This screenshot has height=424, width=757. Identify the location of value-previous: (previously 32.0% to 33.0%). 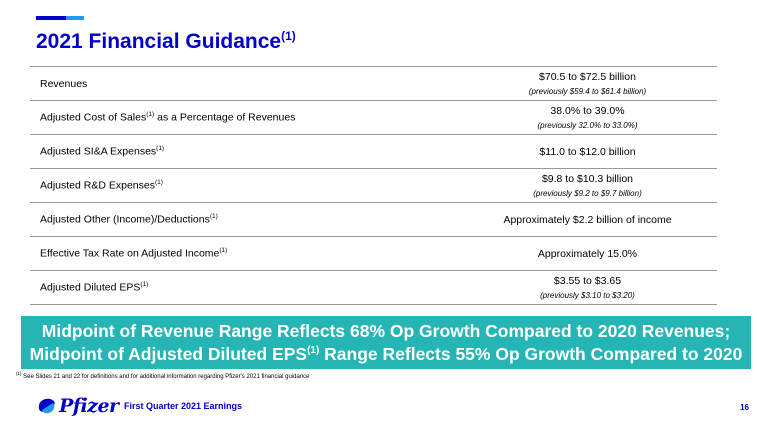
(587, 125).